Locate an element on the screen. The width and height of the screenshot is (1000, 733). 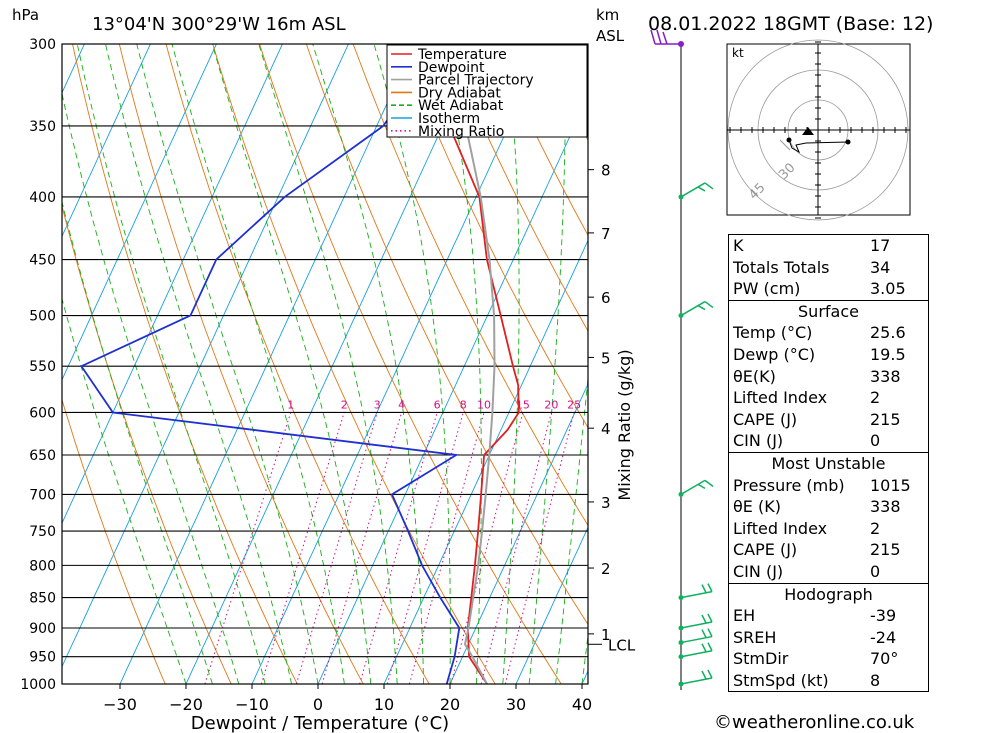
pressure-tick-label: 300 is located at coordinates (42, 45).